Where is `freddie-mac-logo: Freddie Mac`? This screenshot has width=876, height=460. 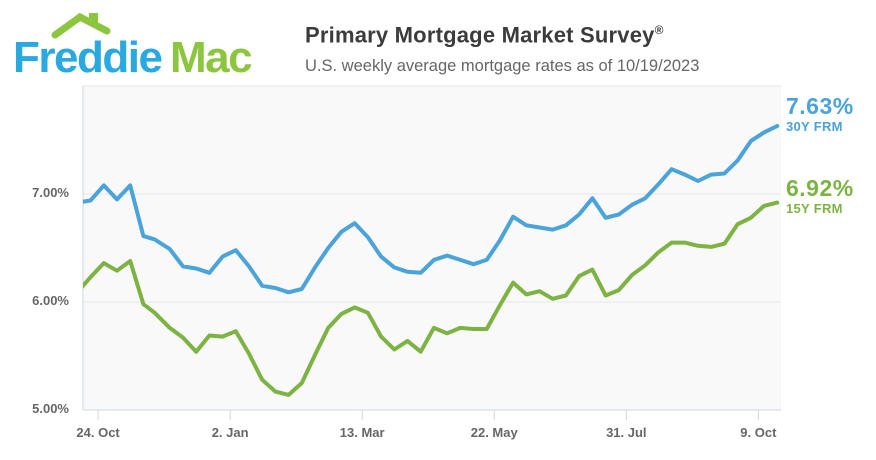
freddie-mac-logo: Freddie Mac is located at coordinates (133, 47).